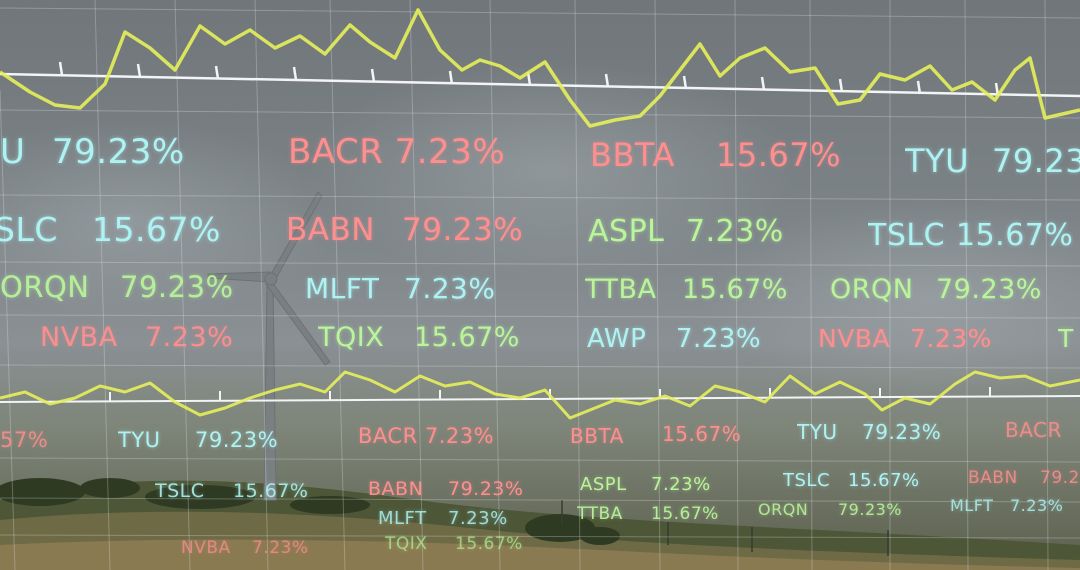 The height and width of the screenshot is (570, 1080). What do you see at coordinates (13, 152) in the screenshot?
I see `ticker-label: U` at bounding box center [13, 152].